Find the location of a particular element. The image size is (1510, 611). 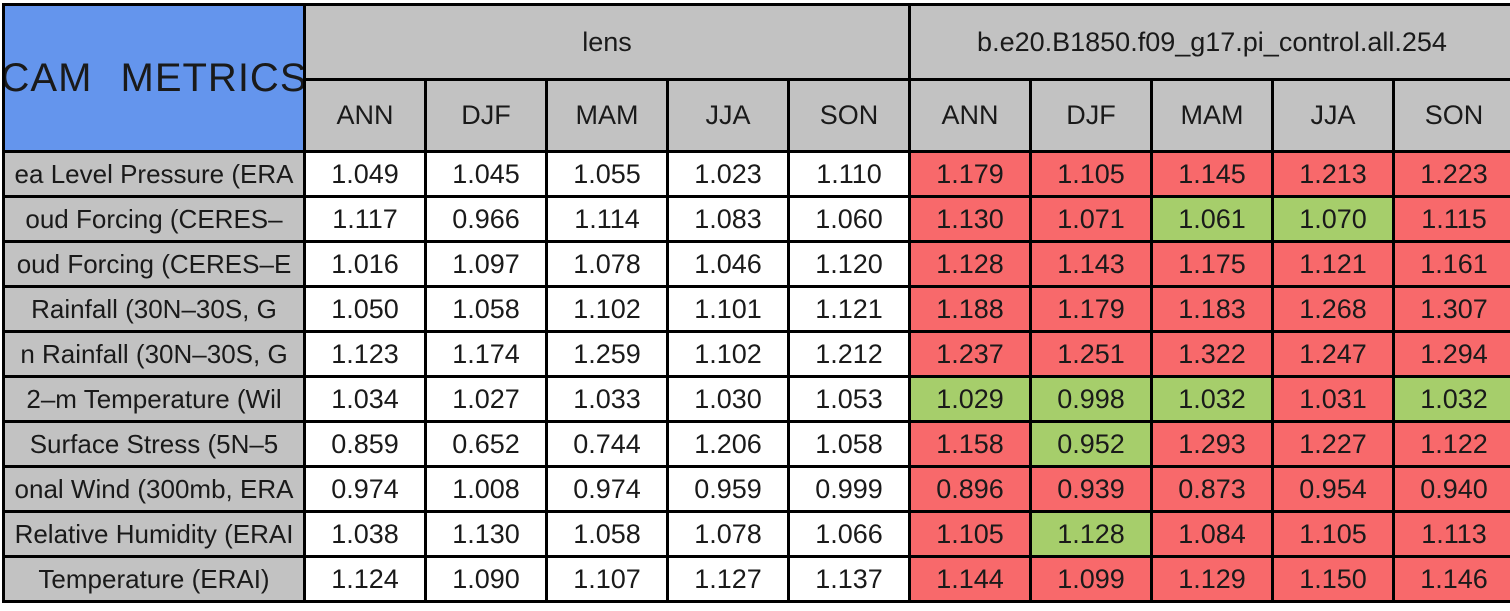

lens-value-cell: 1.030 is located at coordinates (728, 399).